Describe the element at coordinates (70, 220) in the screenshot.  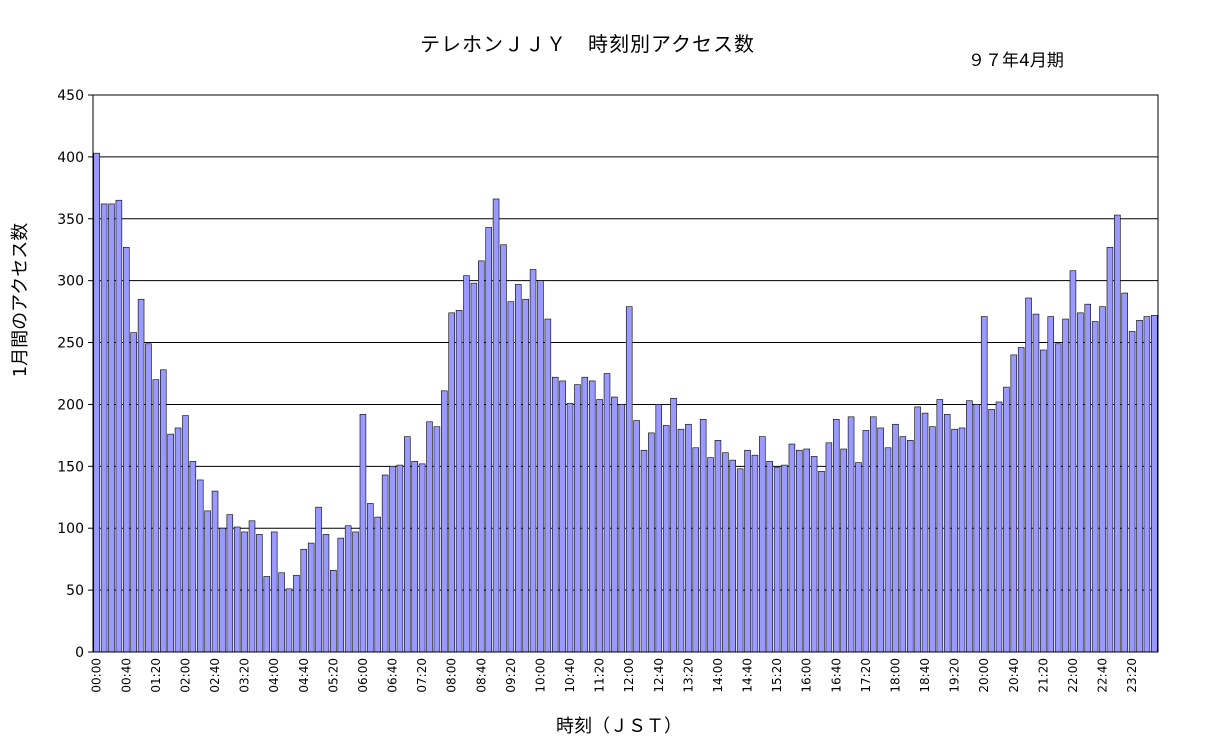
I see `y-tick-label: 350` at that location.